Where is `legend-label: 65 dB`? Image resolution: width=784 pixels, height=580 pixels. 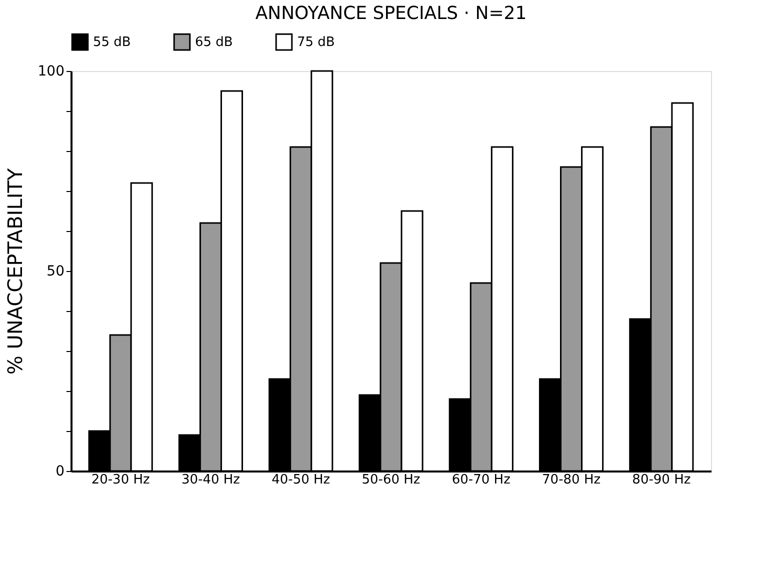
legend-label: 65 dB is located at coordinates (214, 42).